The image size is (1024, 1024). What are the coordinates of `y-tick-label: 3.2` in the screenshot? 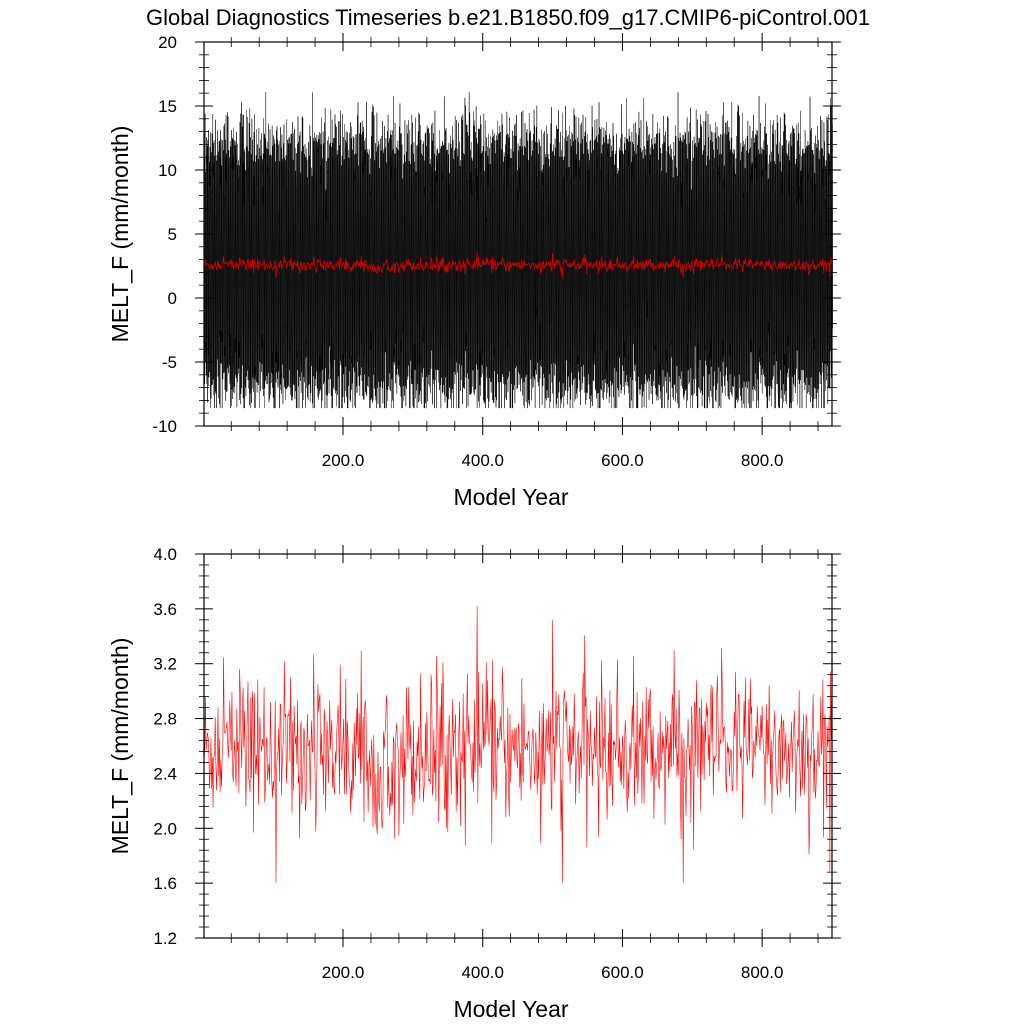 It's located at (165, 664).